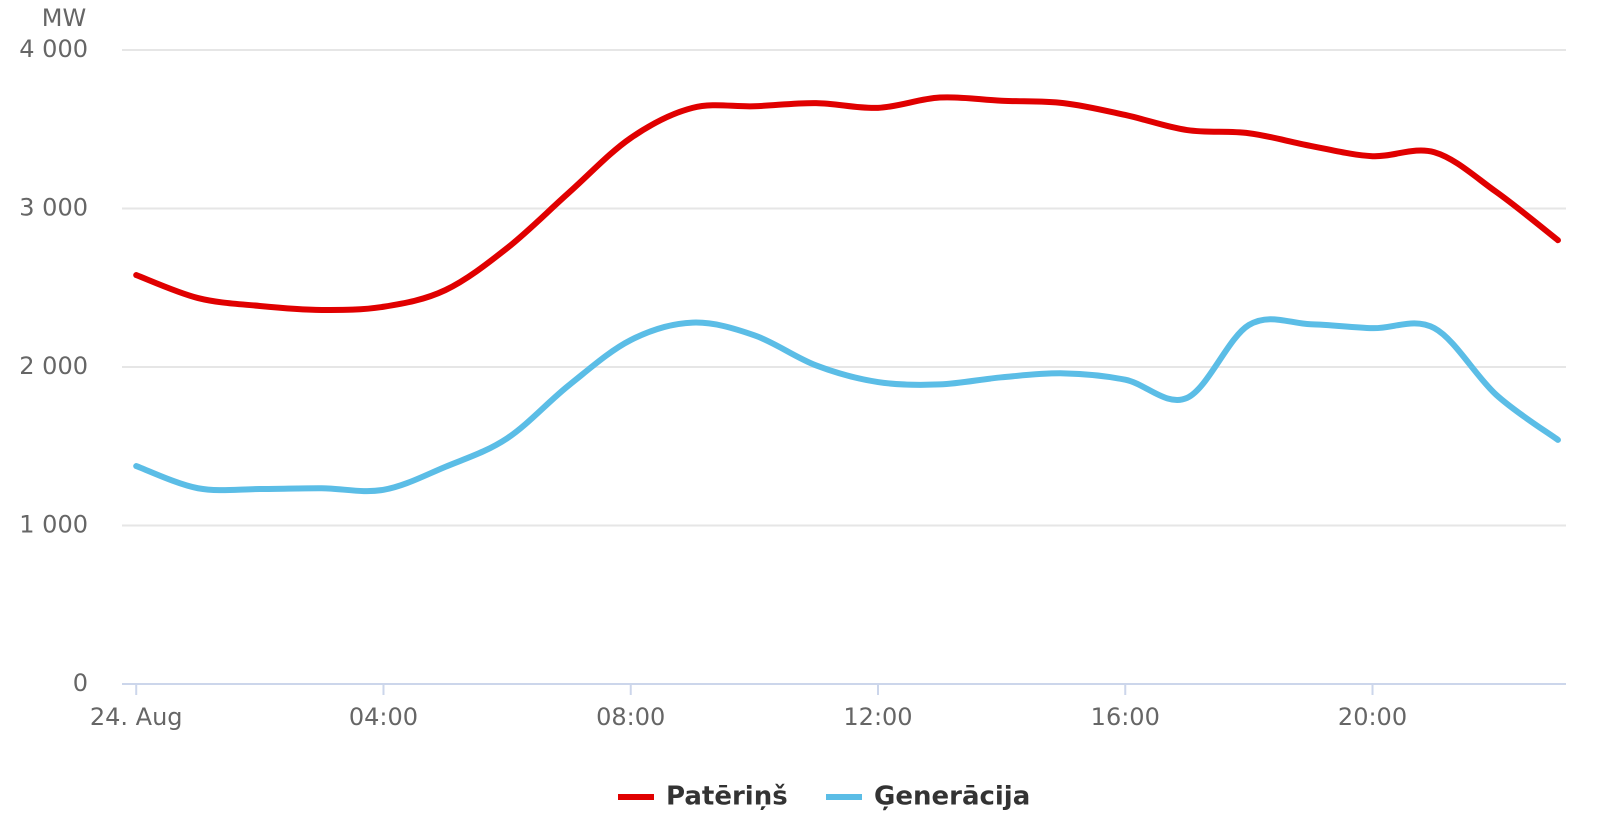  Describe the element at coordinates (53, 525) in the screenshot. I see `y-tick-label: 1 000` at that location.